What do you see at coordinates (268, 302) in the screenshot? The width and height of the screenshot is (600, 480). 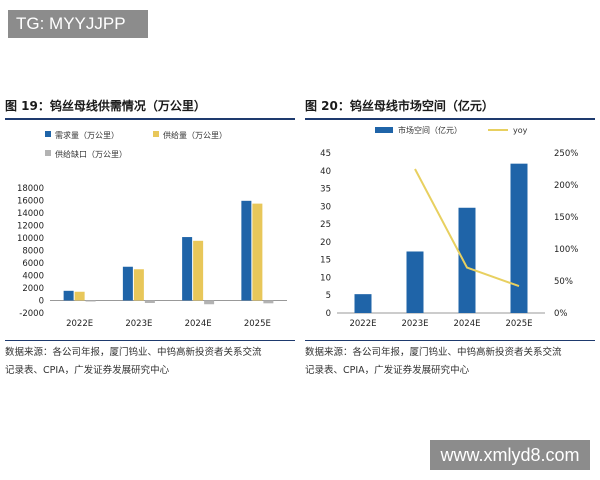 I see `bar-3-2025E` at bounding box center [268, 302].